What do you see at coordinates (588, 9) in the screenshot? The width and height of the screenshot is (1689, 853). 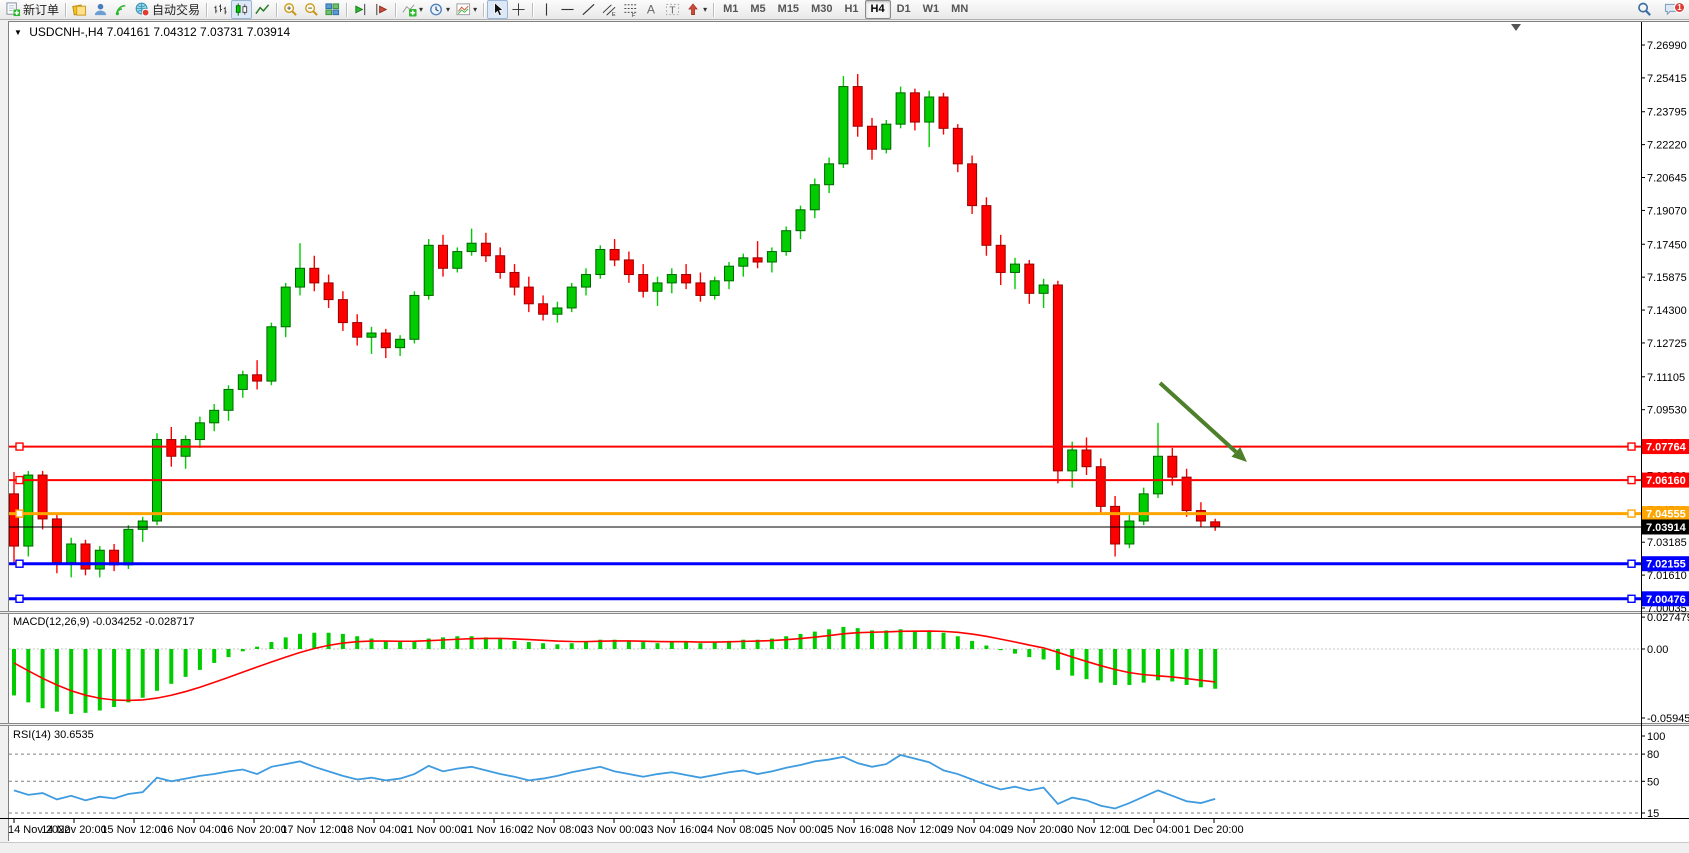 I see `trendline-button` at bounding box center [588, 9].